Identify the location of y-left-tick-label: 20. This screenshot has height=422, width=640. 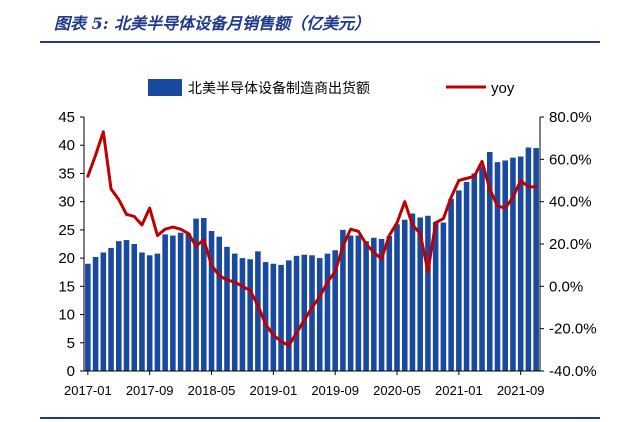
(66, 258).